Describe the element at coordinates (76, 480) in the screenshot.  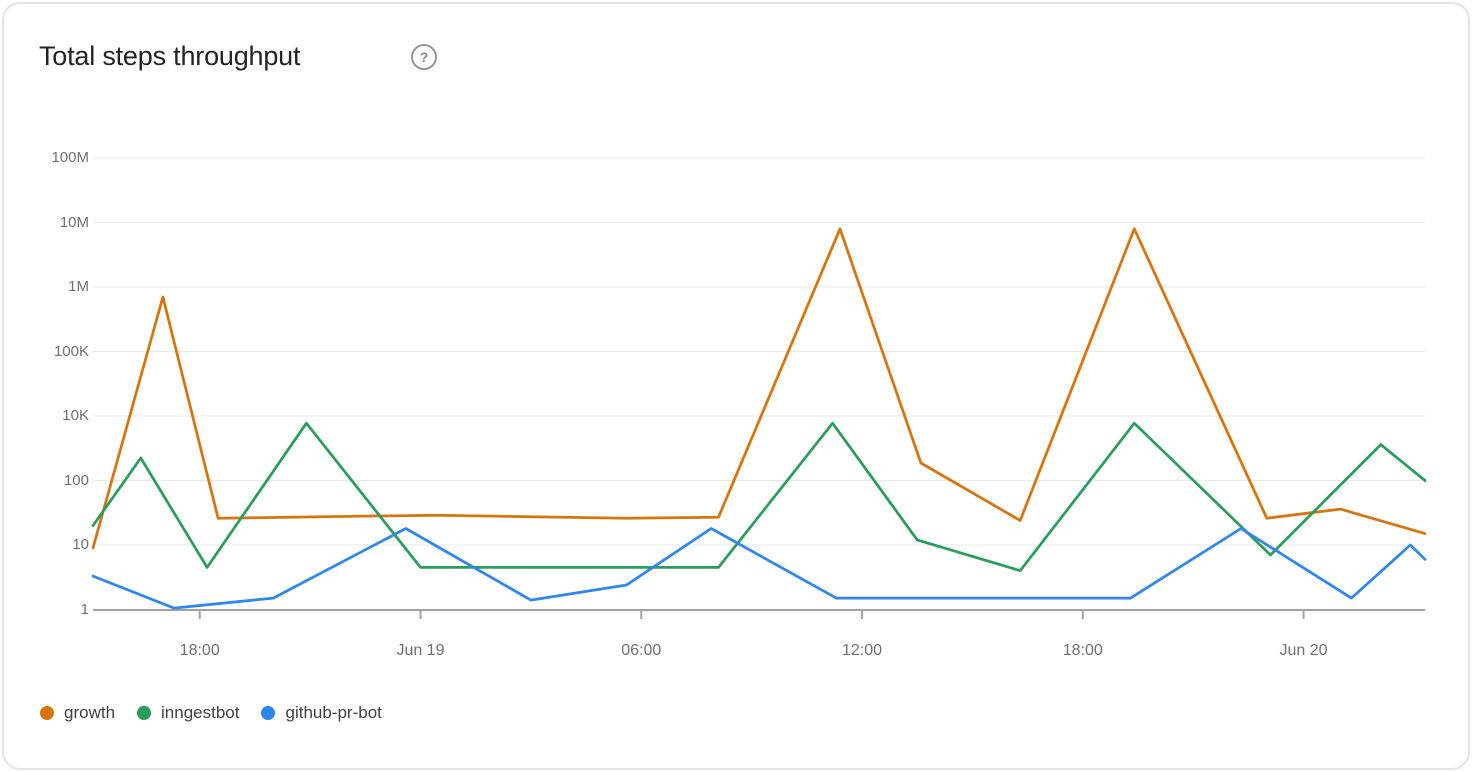
I see `y-axis-label: 100` at that location.